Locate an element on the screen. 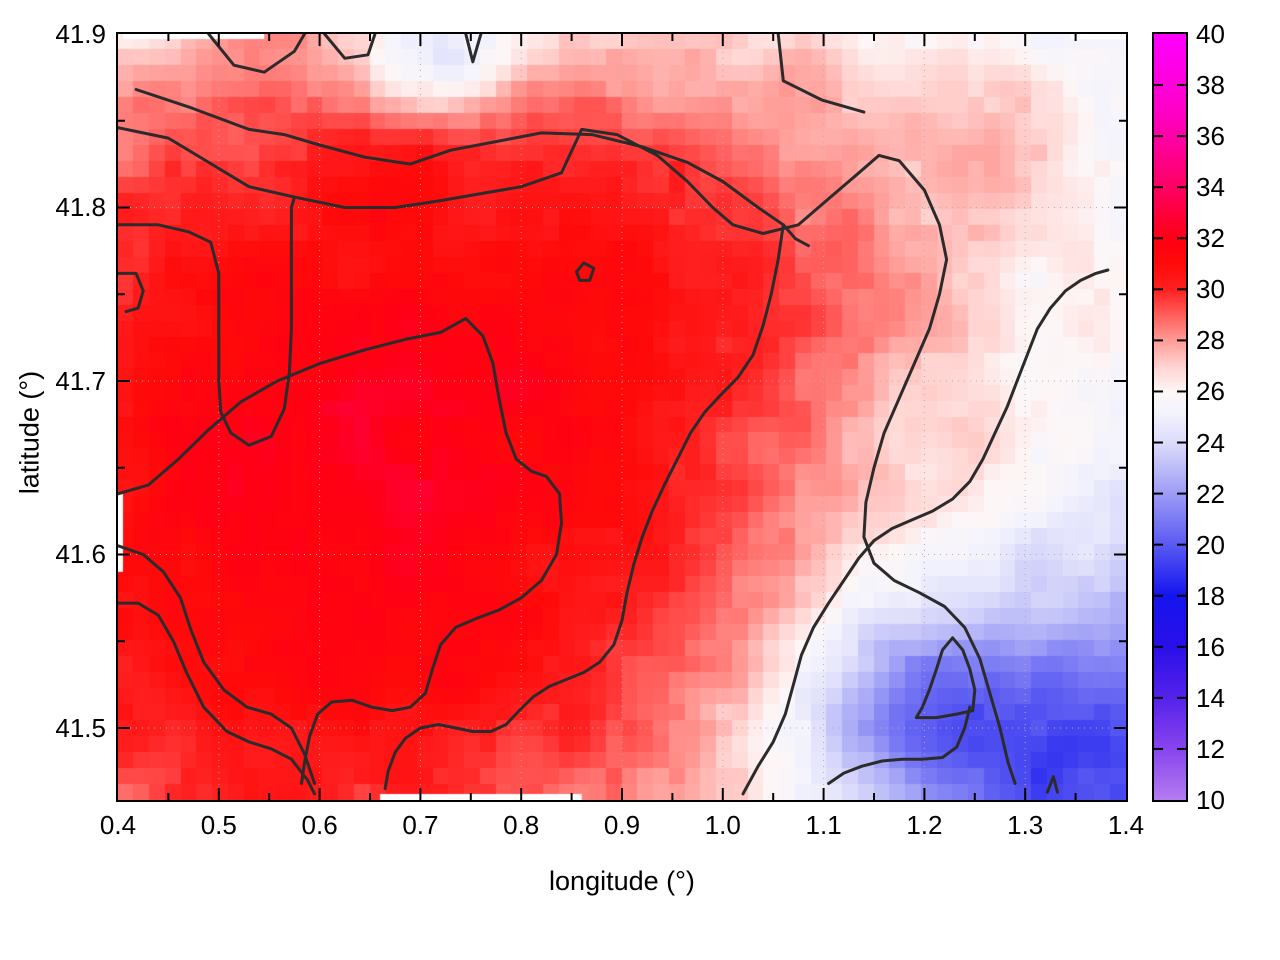 This screenshot has height=960, width=1280. y-tick-label: 41.9 is located at coordinates (80, 34).